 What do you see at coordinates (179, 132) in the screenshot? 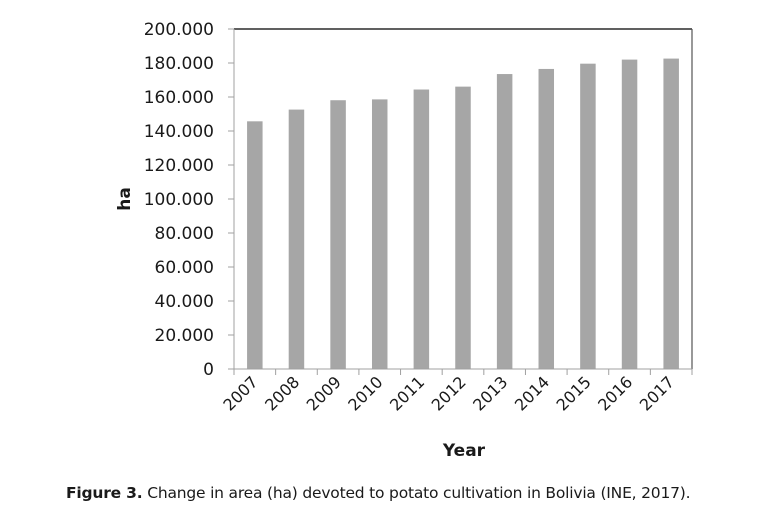
I see `y-tick-label: 140.000` at bounding box center [179, 132].